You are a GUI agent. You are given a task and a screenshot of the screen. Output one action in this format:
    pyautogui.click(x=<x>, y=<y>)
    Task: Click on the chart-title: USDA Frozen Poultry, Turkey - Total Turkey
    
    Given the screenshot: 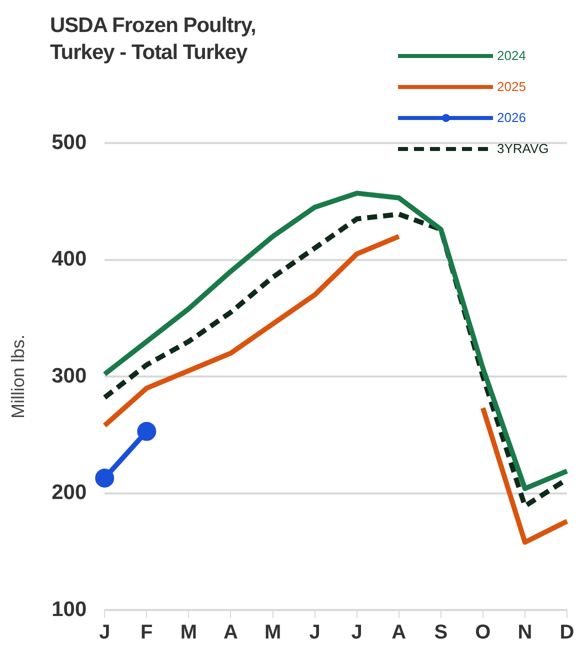 What is the action you would take?
    pyautogui.click(x=153, y=39)
    